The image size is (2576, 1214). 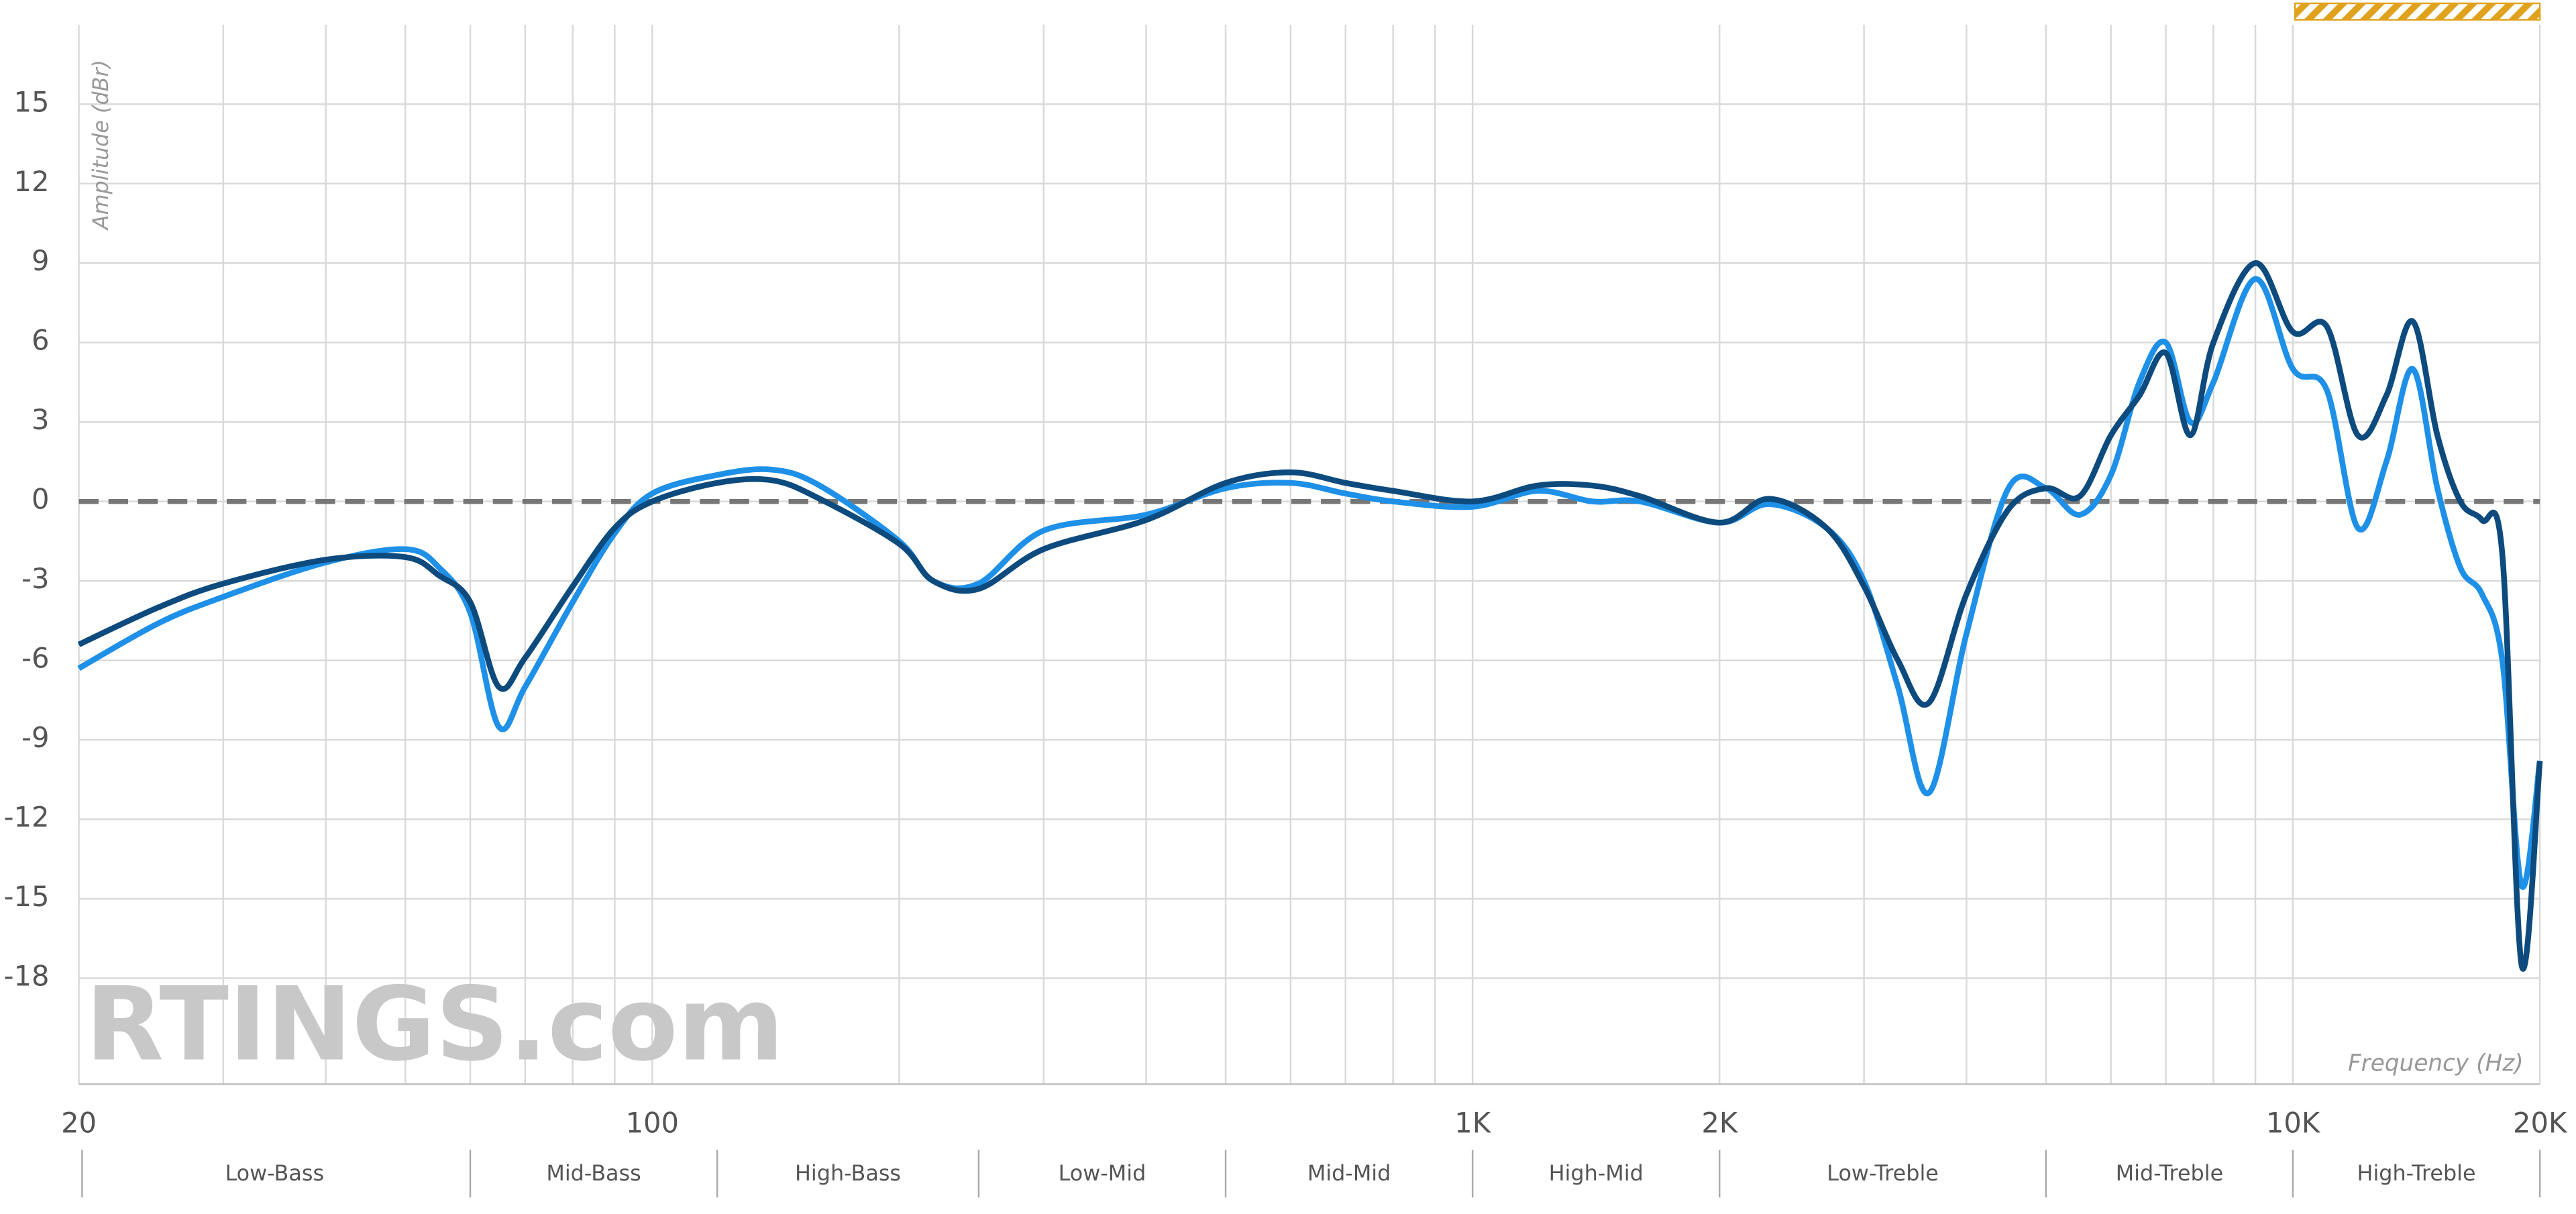 What do you see at coordinates (2540, 1123) in the screenshot?
I see `x-tick-label: 20K` at bounding box center [2540, 1123].